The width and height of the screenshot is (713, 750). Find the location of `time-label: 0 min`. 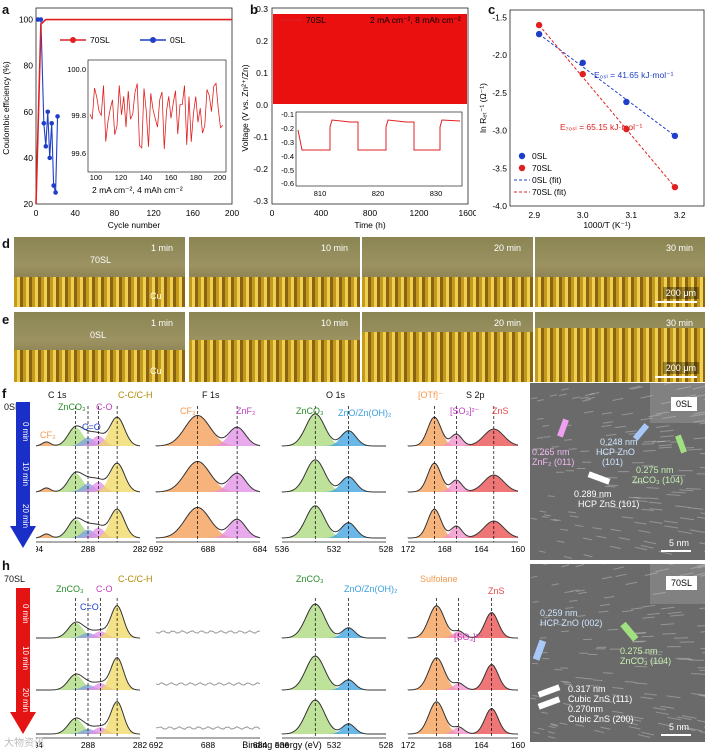

time-label: 0 min is located at coordinates (25, 432).